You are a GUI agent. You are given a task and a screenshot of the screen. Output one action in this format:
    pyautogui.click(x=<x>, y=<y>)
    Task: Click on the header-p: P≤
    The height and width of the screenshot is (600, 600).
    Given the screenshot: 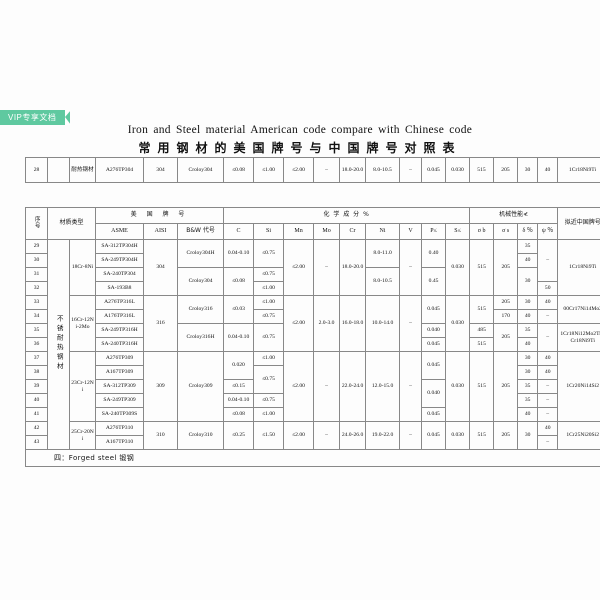 What is the action you would take?
    pyautogui.click(x=434, y=231)
    